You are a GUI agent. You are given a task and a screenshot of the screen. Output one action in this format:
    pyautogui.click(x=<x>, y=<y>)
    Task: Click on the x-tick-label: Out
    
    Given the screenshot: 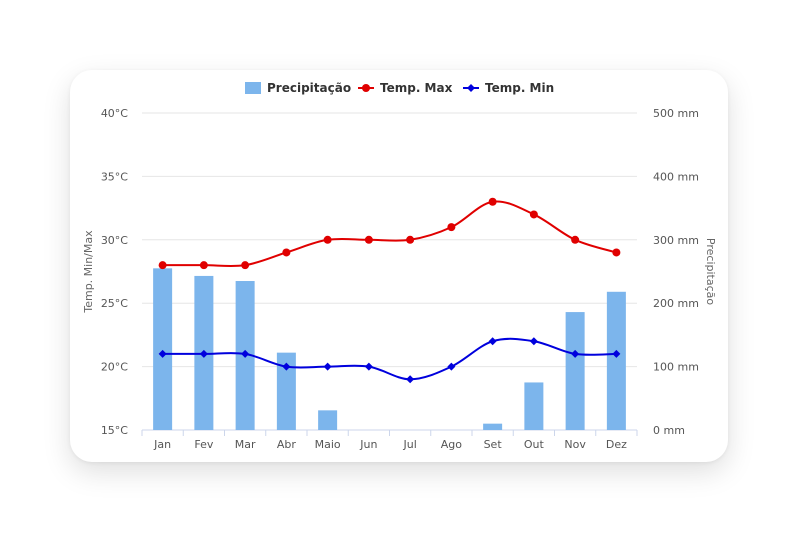 What is the action you would take?
    pyautogui.click(x=534, y=444)
    